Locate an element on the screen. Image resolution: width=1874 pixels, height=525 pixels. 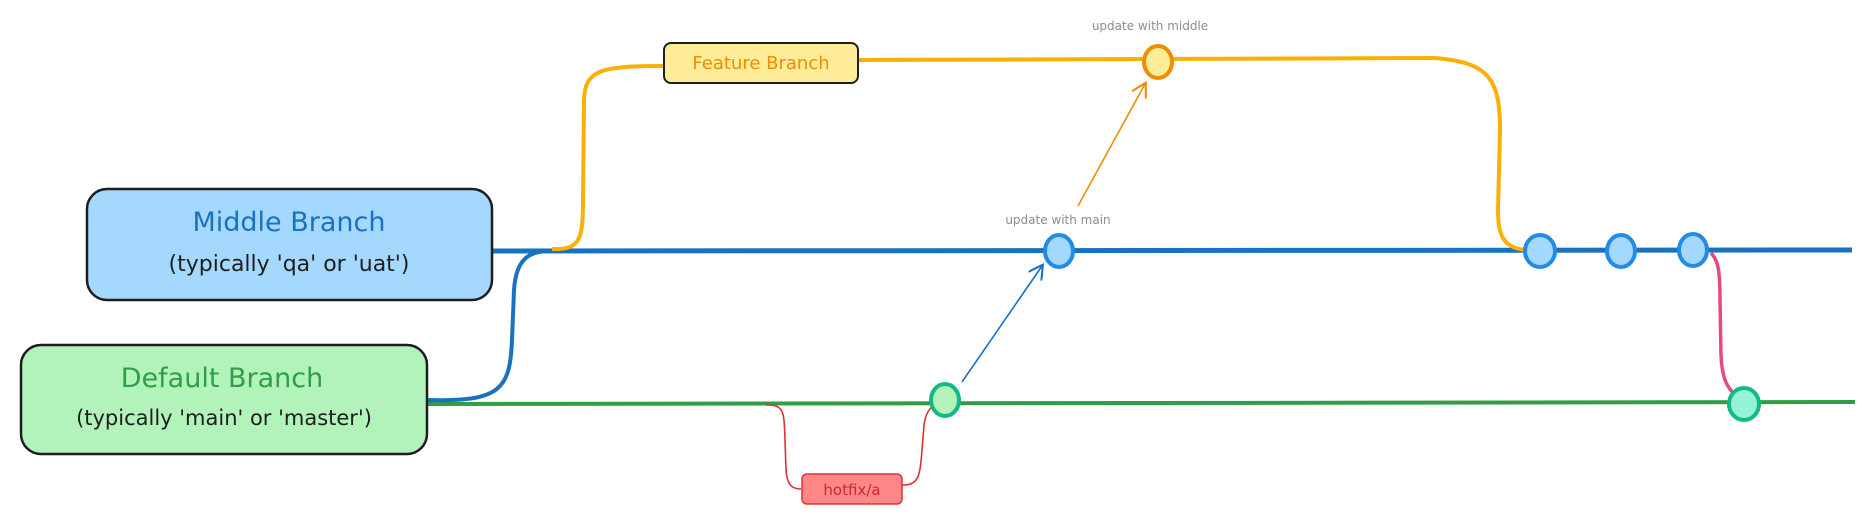
middle-branch-line is located at coordinates (1172, 250).